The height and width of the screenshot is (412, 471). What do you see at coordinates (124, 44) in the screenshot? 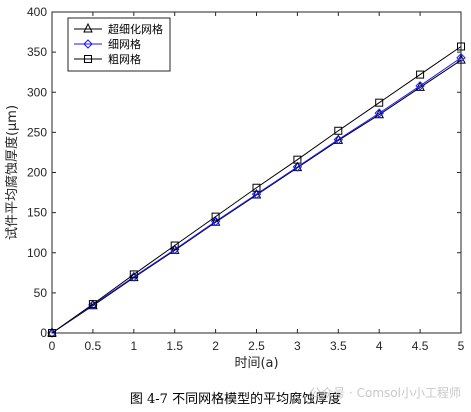
I see `legend-label: 细网格` at bounding box center [124, 44].